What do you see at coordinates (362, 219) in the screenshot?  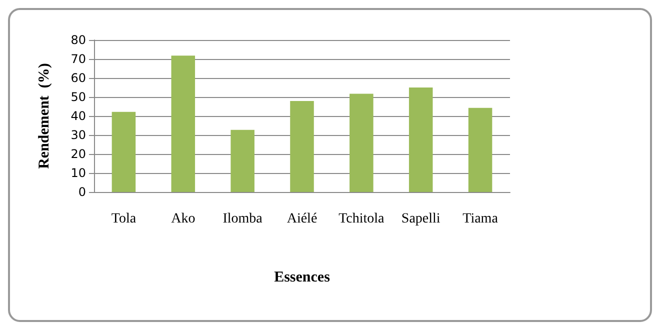 I see `x-tick-label: Tchitola` at bounding box center [362, 219].